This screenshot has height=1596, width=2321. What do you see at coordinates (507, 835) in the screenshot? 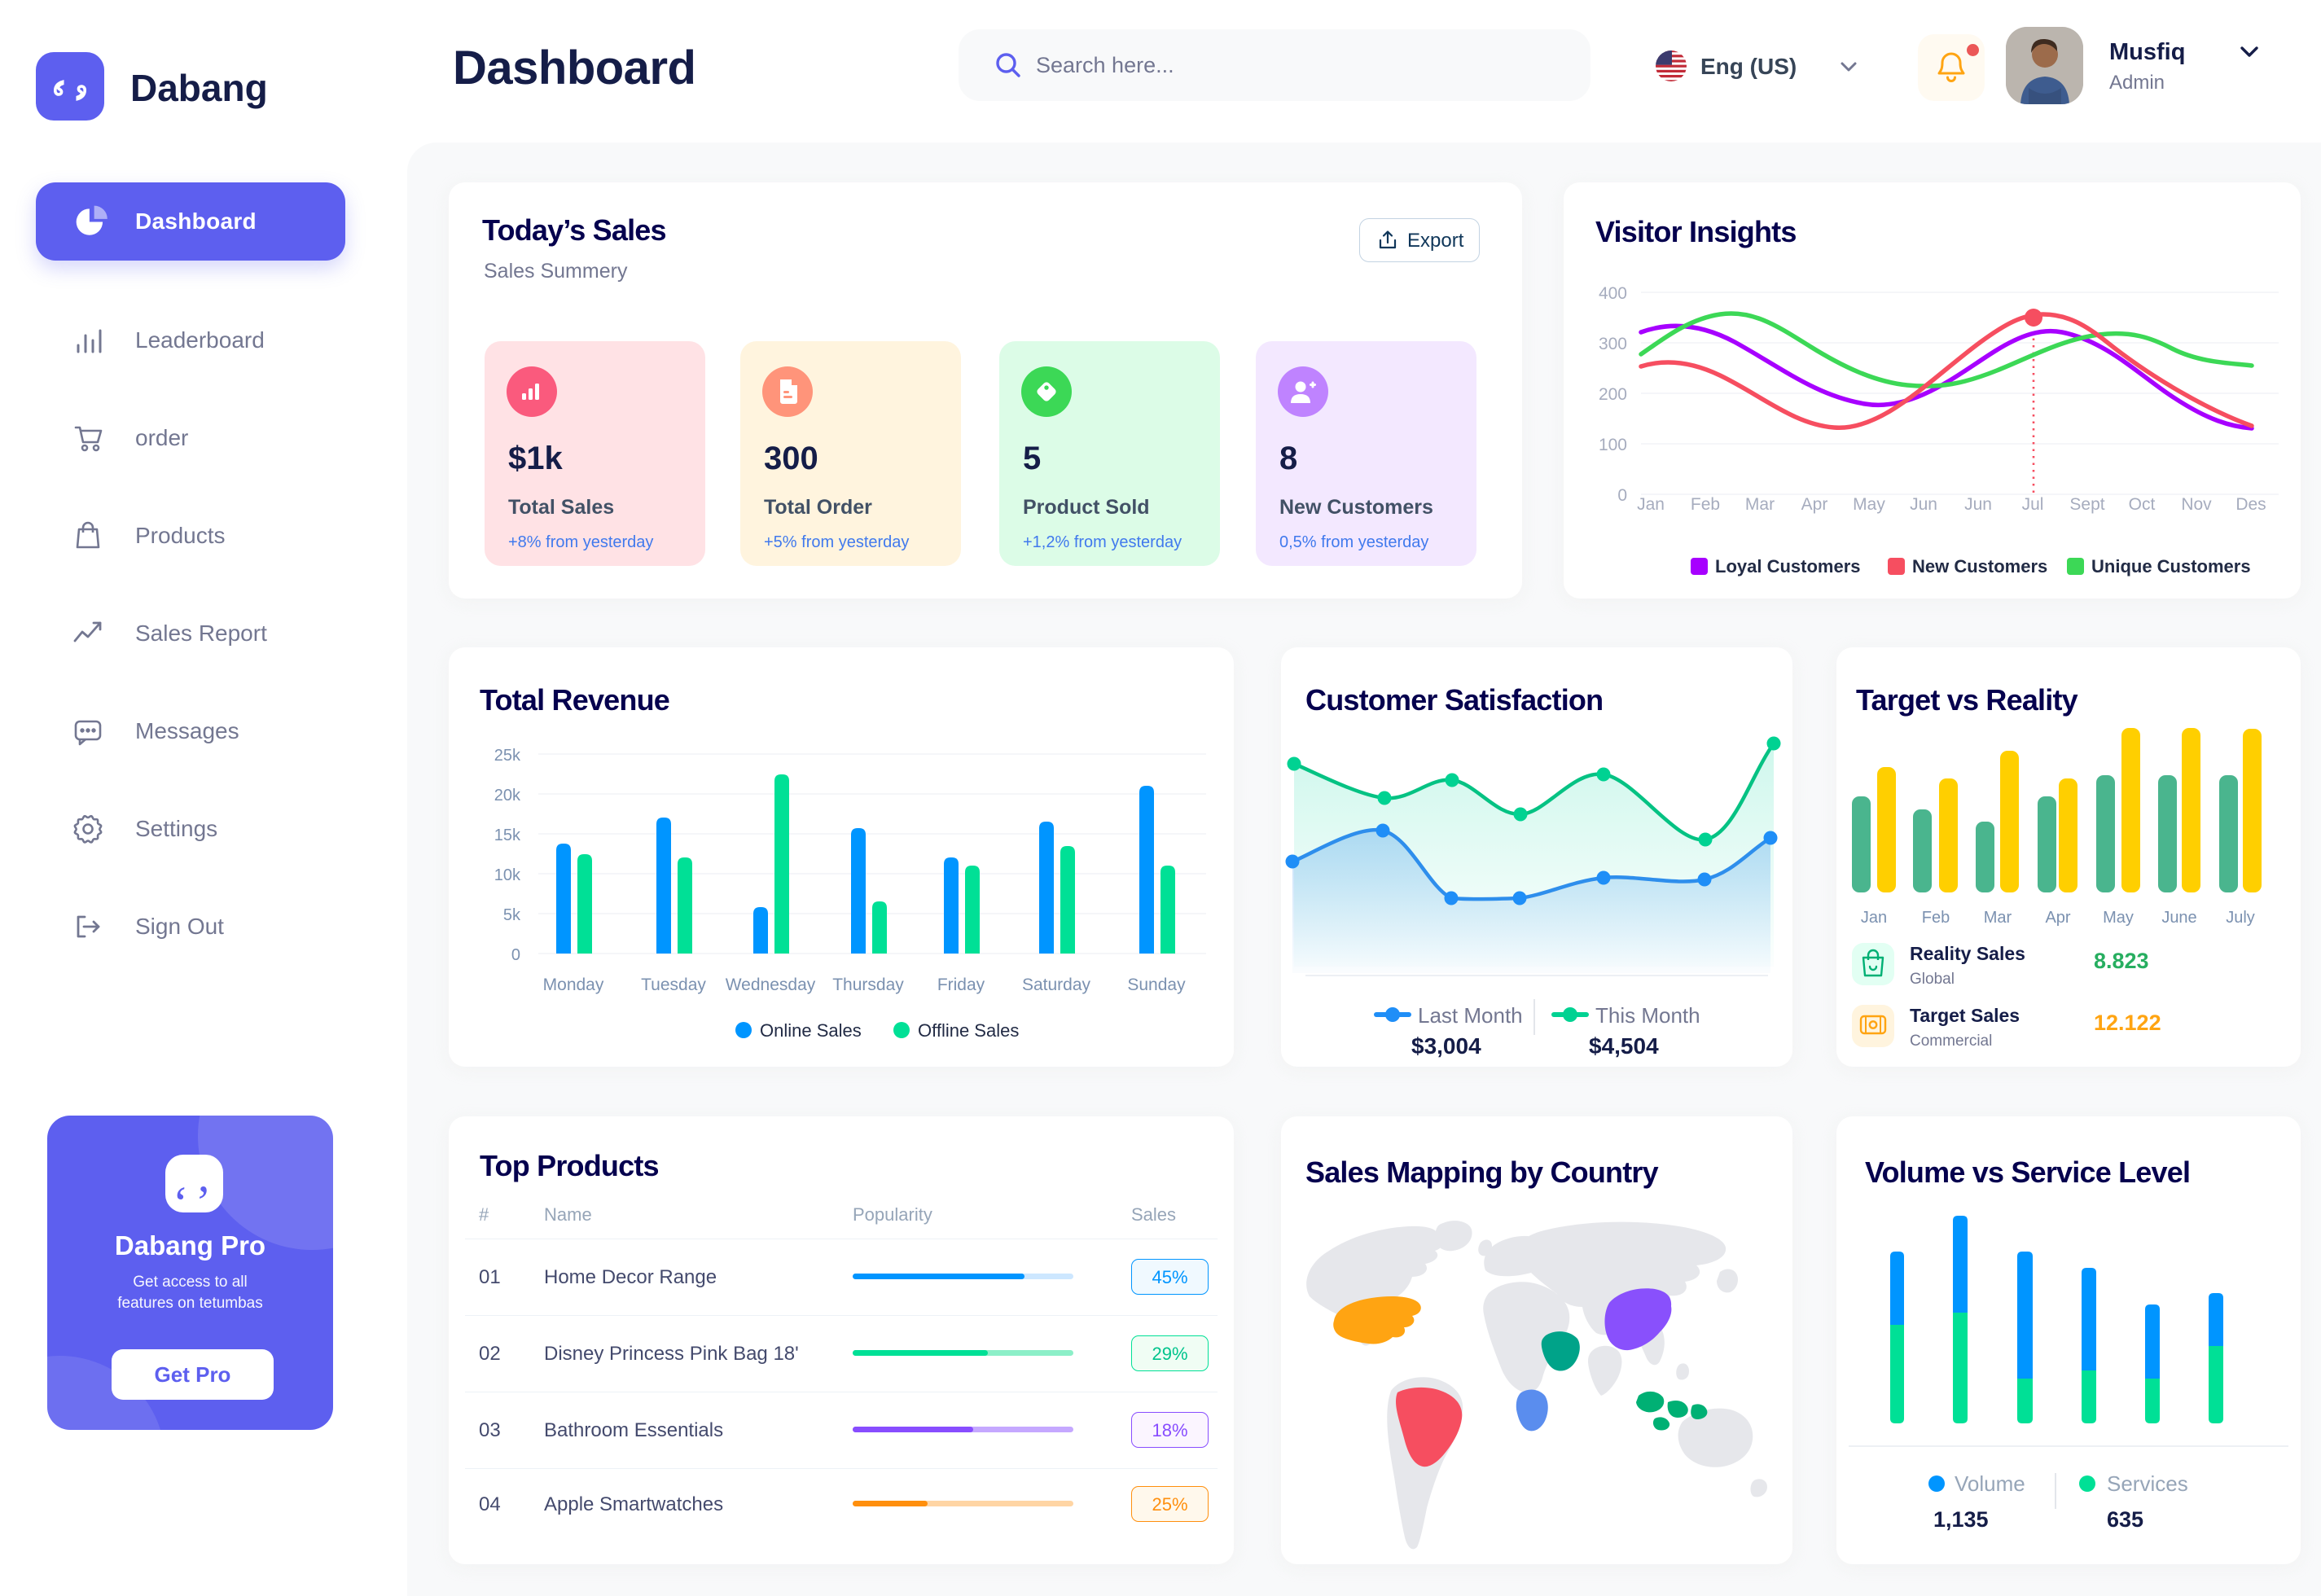
I see `svg-text: 15k` at bounding box center [507, 835].